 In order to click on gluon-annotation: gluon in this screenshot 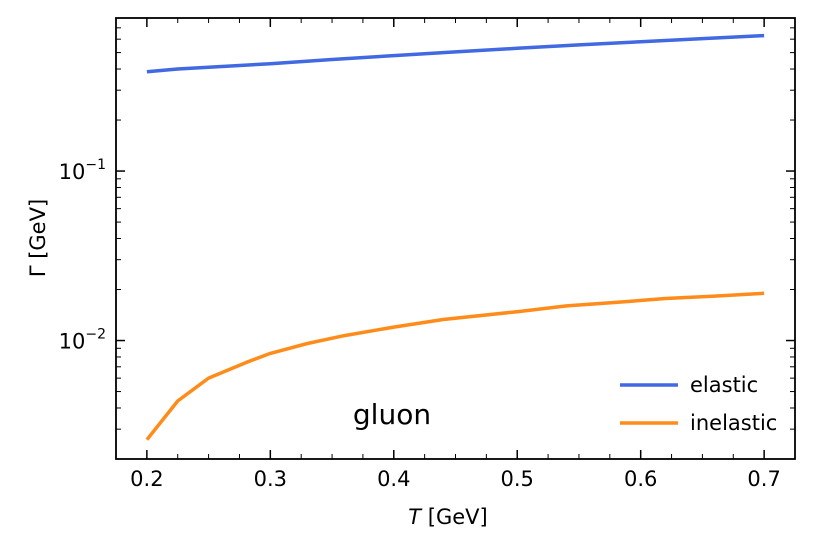, I will do `click(392, 414)`.